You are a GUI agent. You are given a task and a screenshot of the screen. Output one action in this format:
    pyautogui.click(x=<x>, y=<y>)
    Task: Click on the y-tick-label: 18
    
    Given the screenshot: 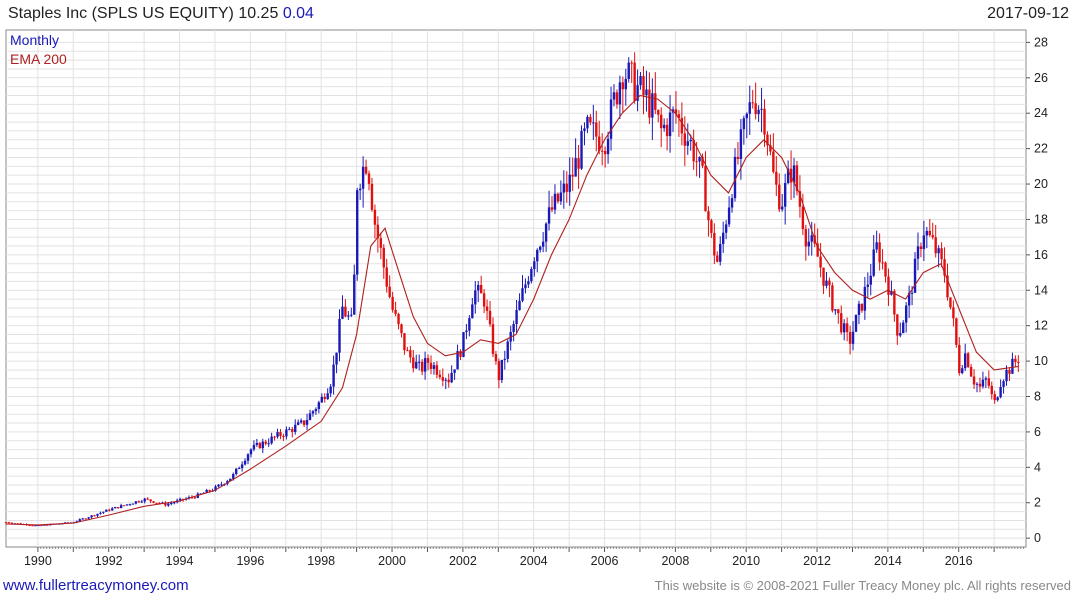 What is the action you would take?
    pyautogui.click(x=1041, y=219)
    